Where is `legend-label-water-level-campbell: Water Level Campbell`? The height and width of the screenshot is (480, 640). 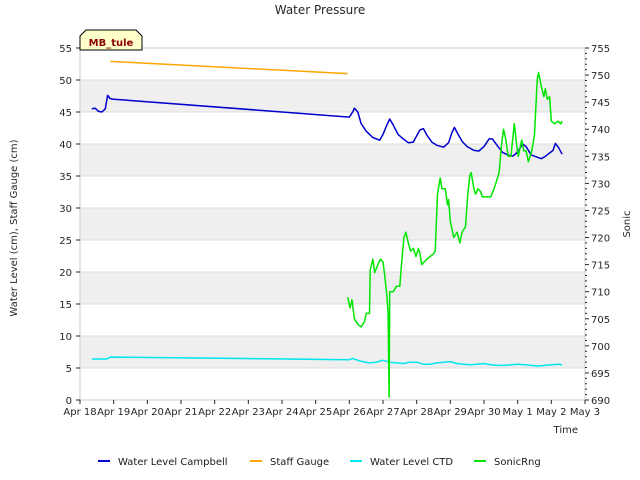
legend-label-water-level-campbell: Water Level Campbell is located at coordinates (173, 462).